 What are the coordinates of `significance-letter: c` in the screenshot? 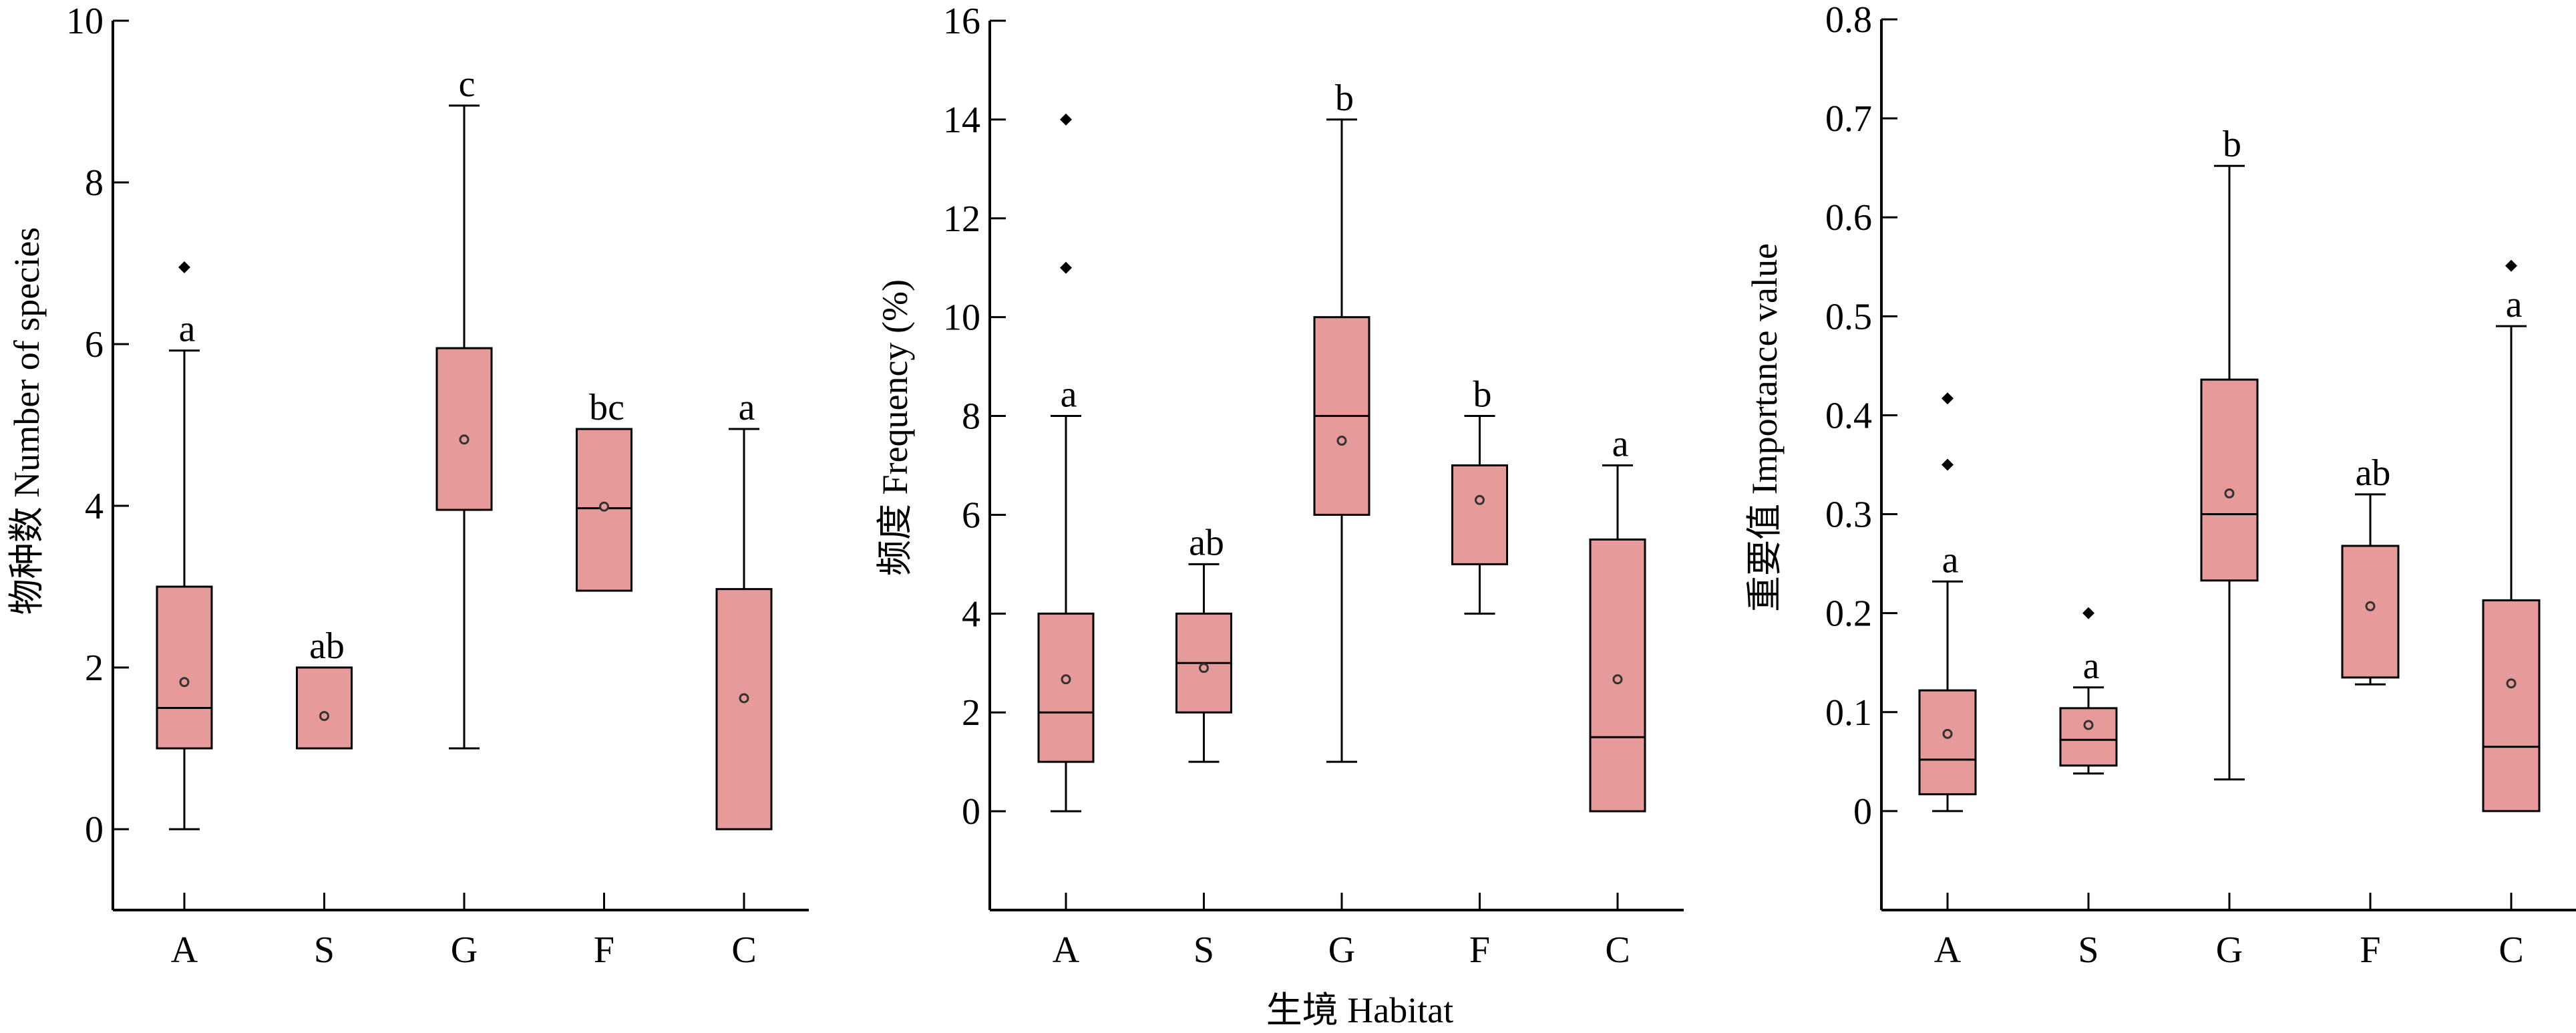 It's located at (467, 84).